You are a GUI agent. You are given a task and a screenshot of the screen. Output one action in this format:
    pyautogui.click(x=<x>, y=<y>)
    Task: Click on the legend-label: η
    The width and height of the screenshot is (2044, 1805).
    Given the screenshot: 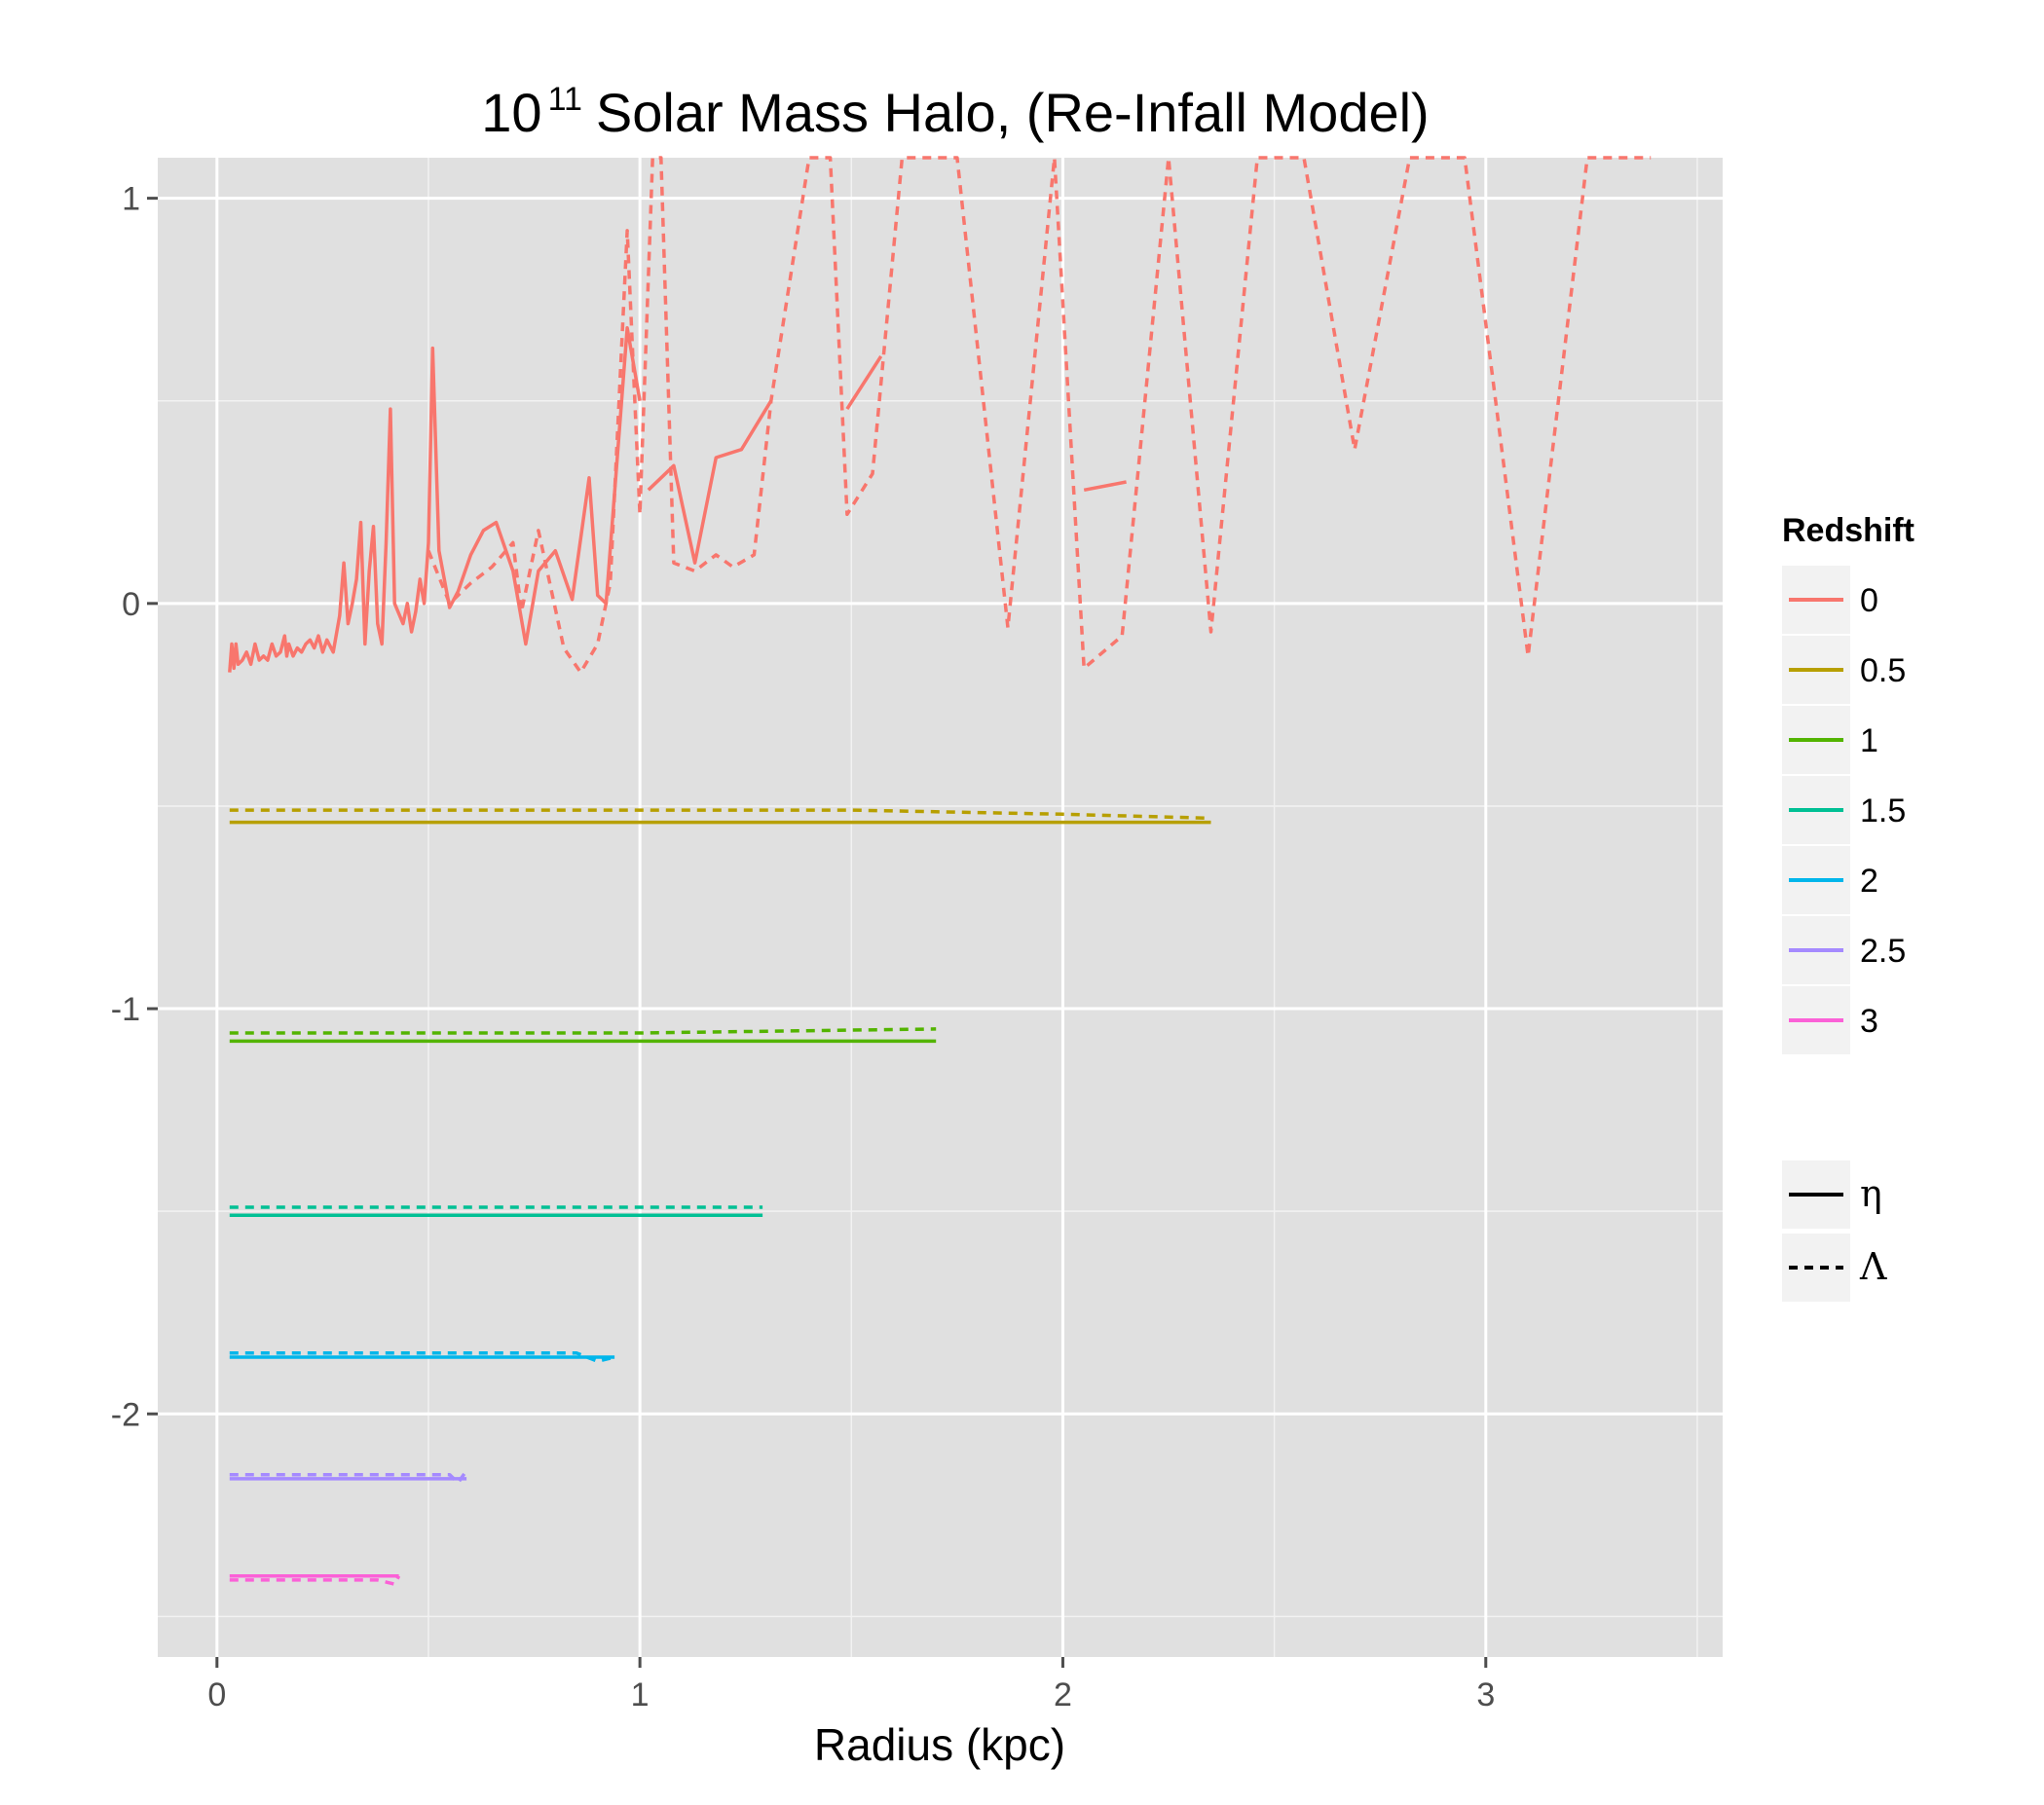 What is the action you would take?
    pyautogui.click(x=1871, y=1194)
    